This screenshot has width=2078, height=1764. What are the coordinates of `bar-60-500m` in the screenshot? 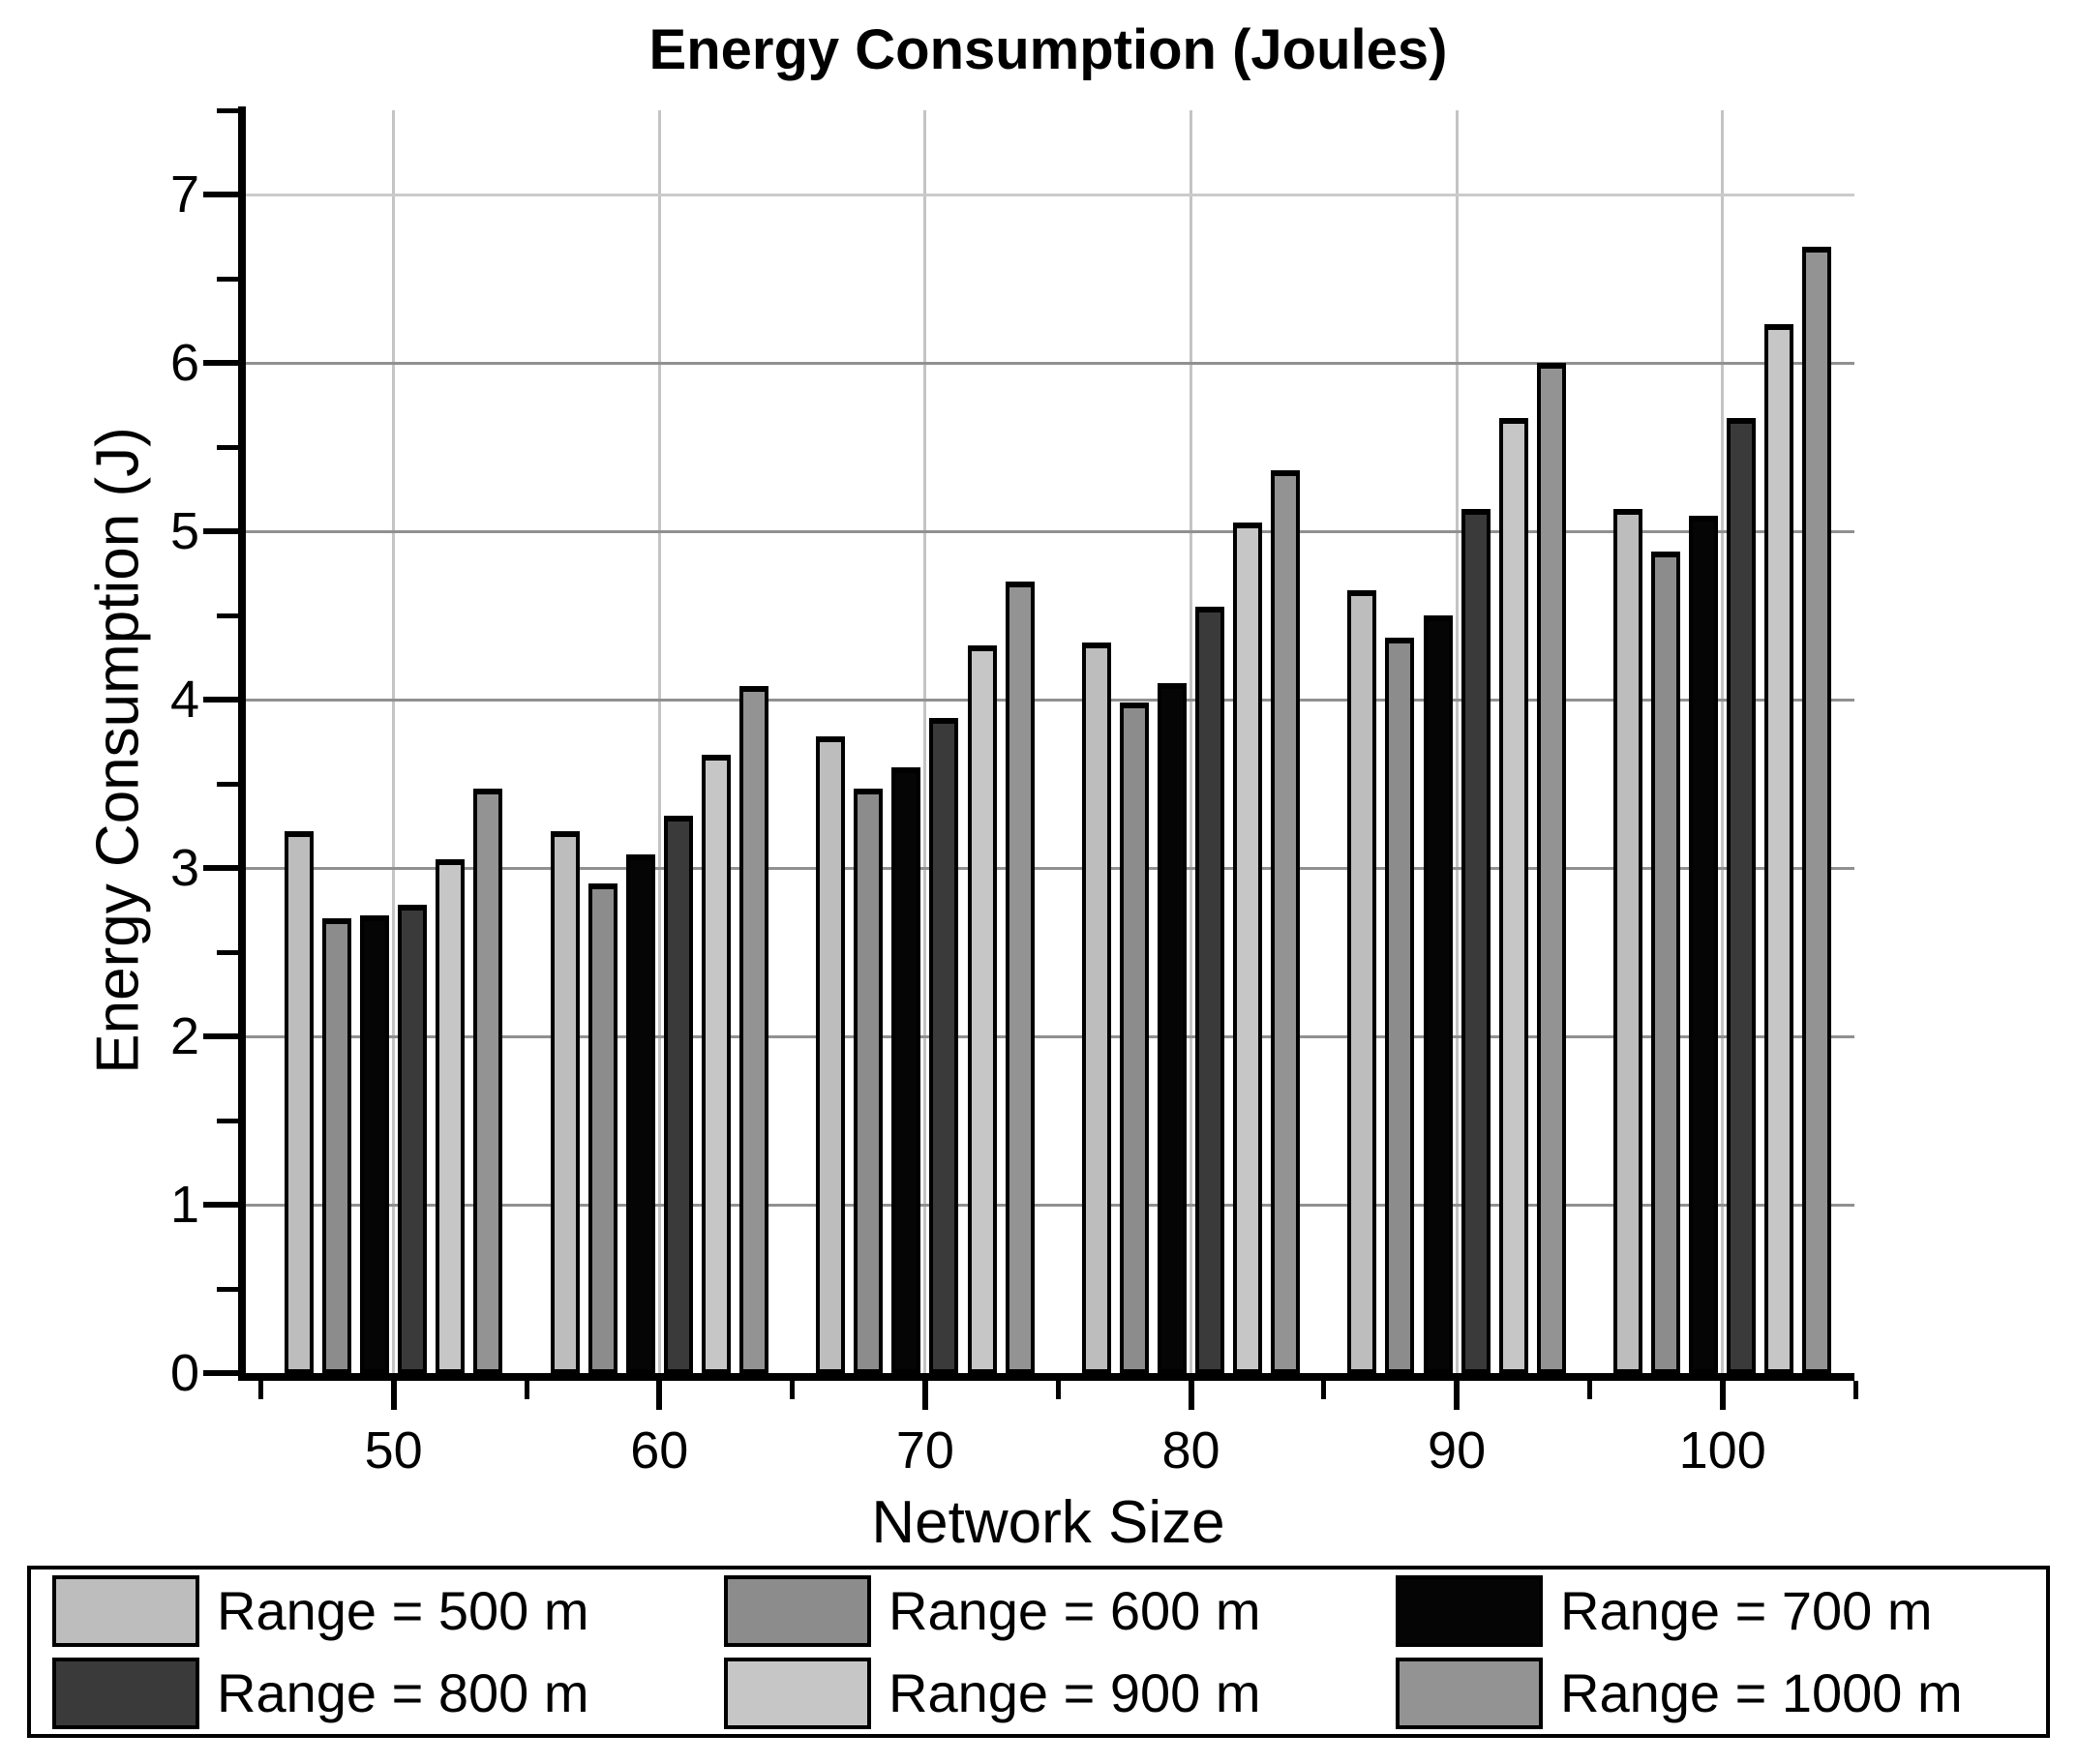 It's located at (565, 1101).